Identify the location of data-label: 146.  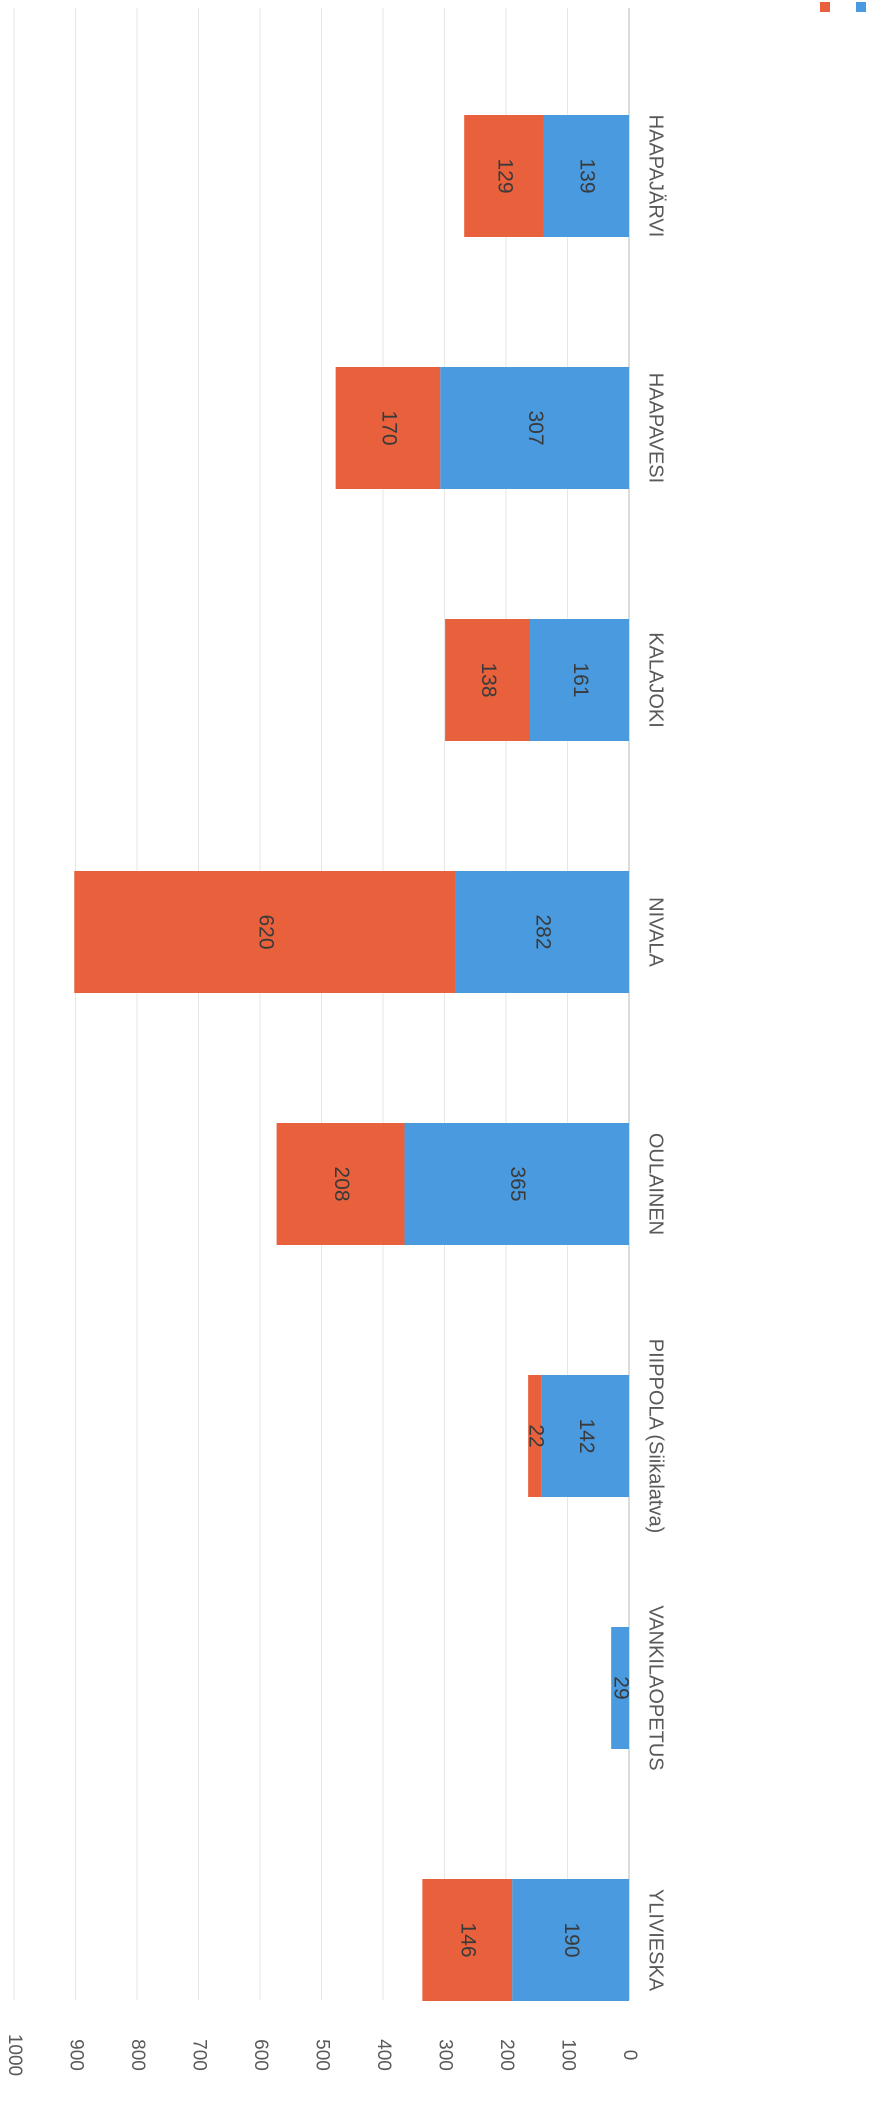
(468, 1939).